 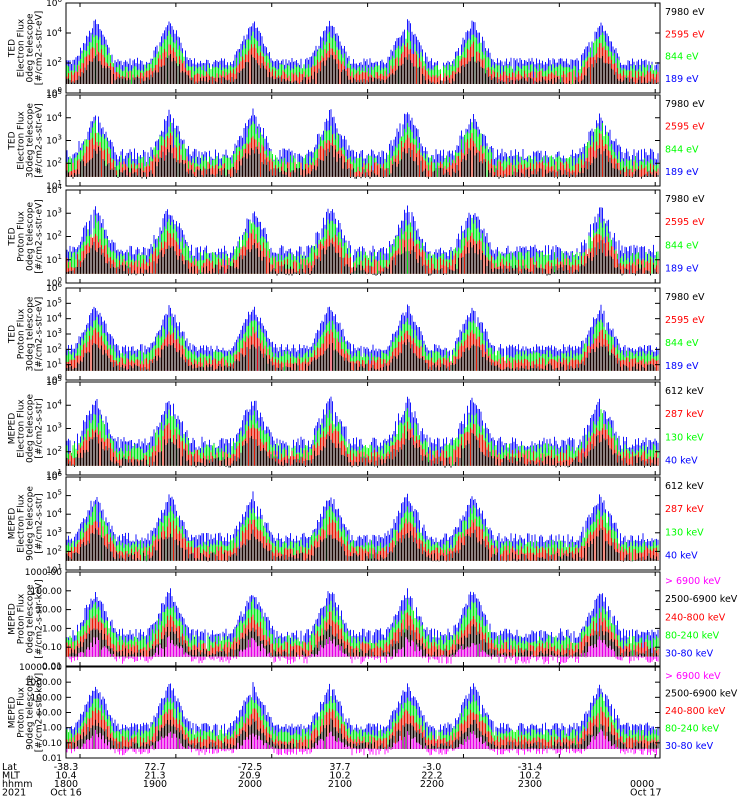 What do you see at coordinates (432, 767) in the screenshot?
I see `x-axis-value: -3.0` at bounding box center [432, 767].